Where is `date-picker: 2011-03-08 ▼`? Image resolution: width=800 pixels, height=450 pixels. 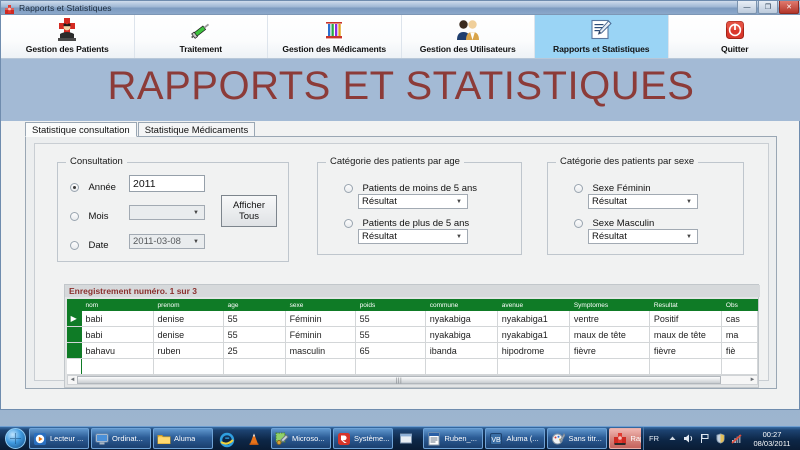 date-picker: 2011-03-08 ▼ is located at coordinates (167, 241).